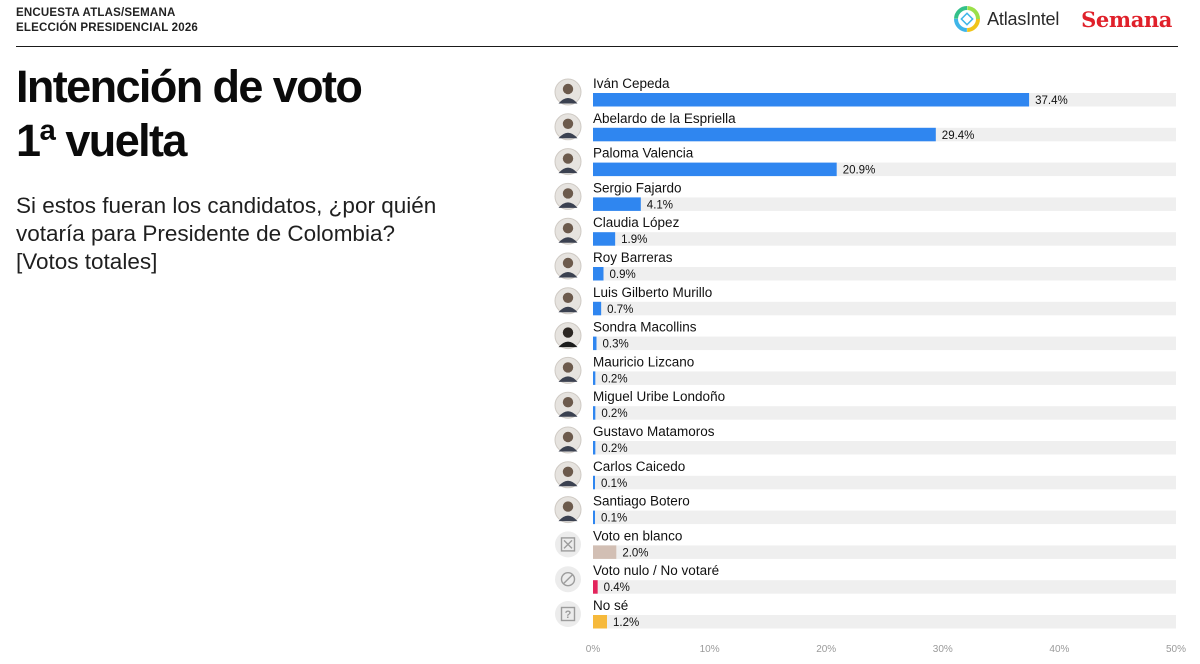  I want to click on page-title-line2: 1ª vuelta, so click(101, 140).